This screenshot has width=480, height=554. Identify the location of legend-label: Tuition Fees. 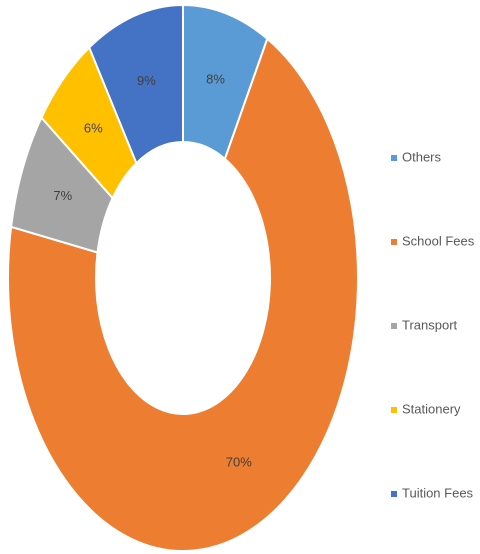
(438, 492).